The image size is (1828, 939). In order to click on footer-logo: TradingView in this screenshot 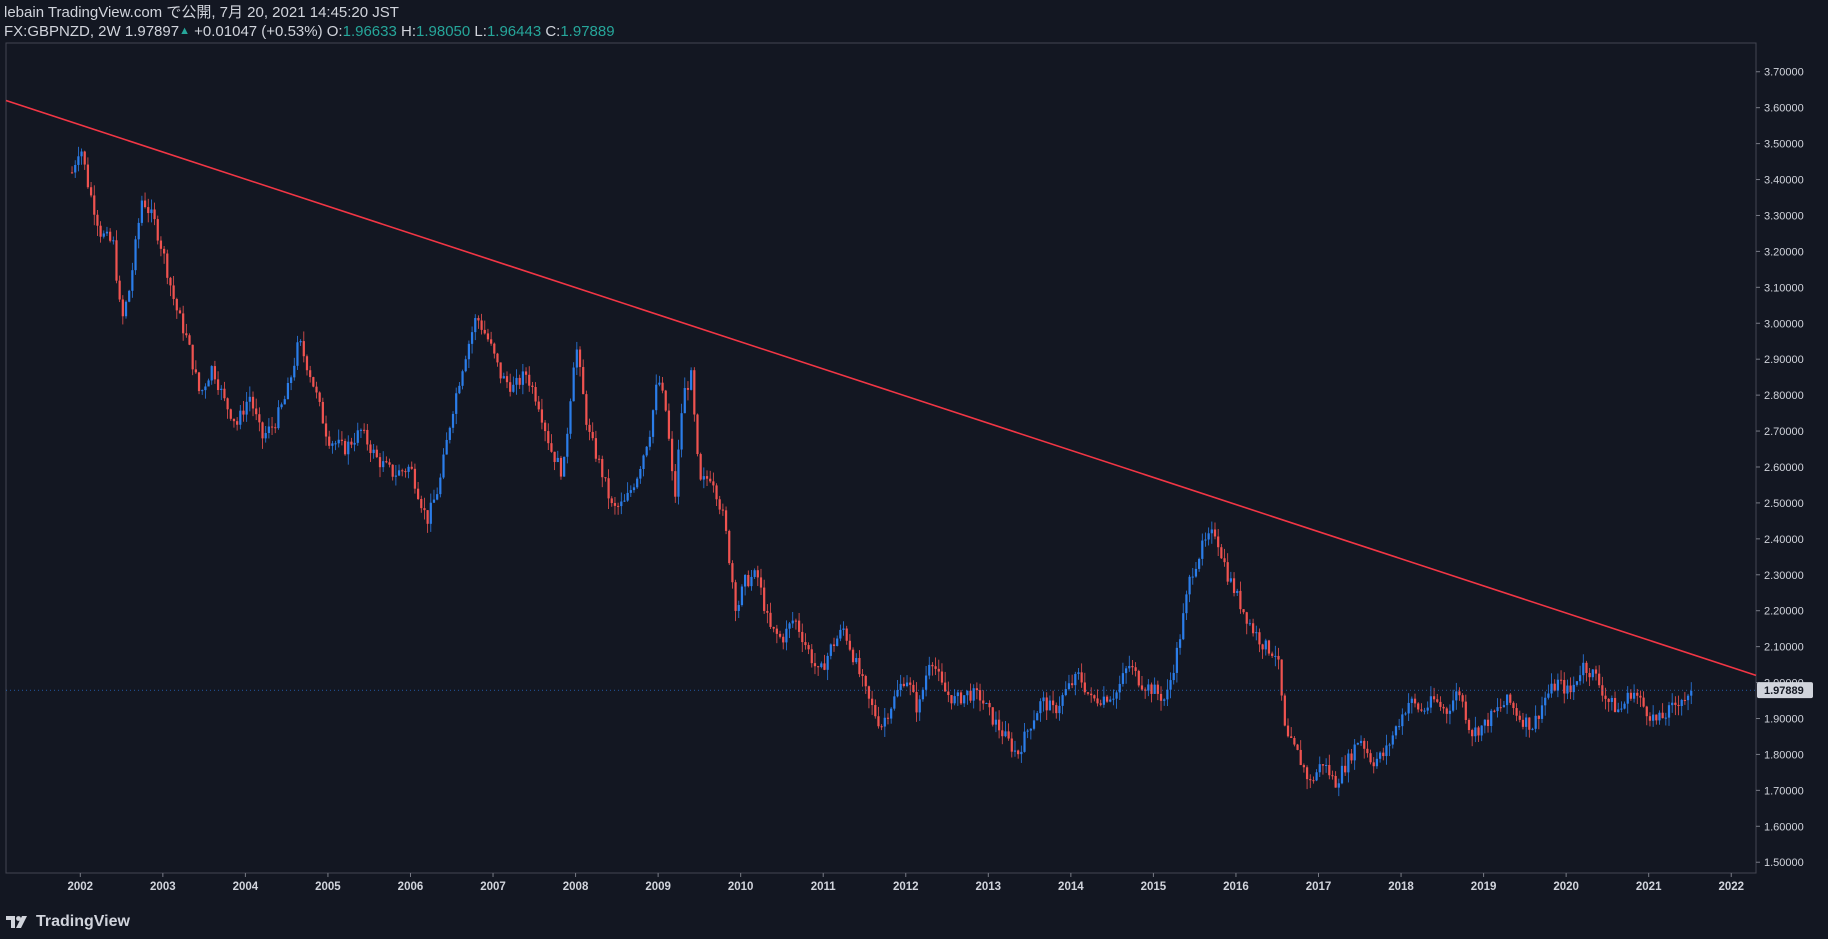, I will do `click(68, 922)`.